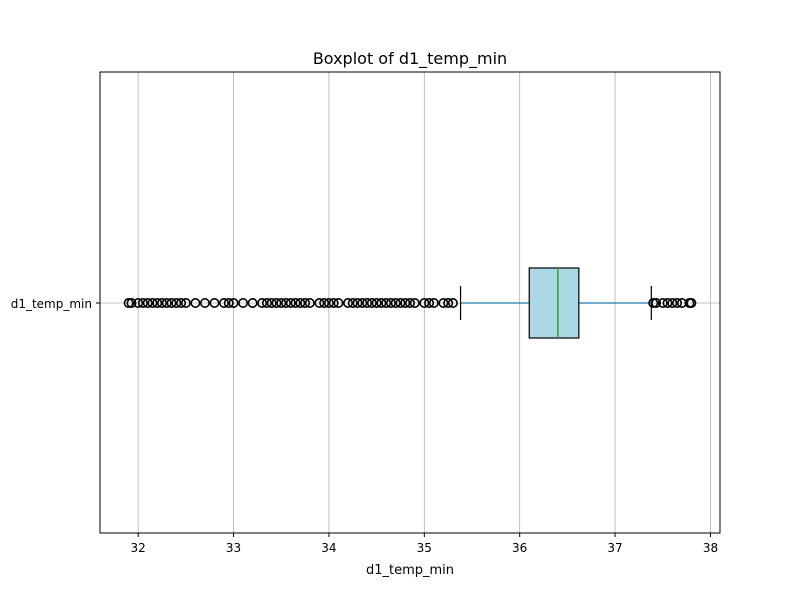 The width and height of the screenshot is (800, 600). Describe the element at coordinates (410, 59) in the screenshot. I see `chart-title: Boxplot of d1_temp_min` at that location.